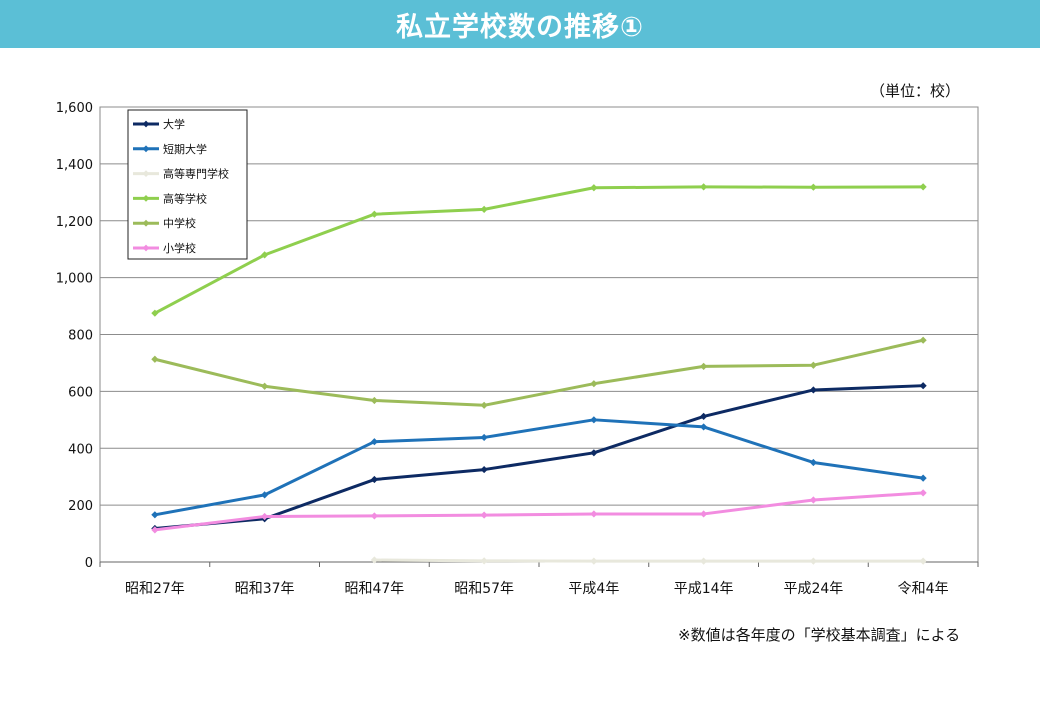 The height and width of the screenshot is (720, 1040). Describe the element at coordinates (185, 149) in the screenshot. I see `legend-label: 短期大学` at that location.